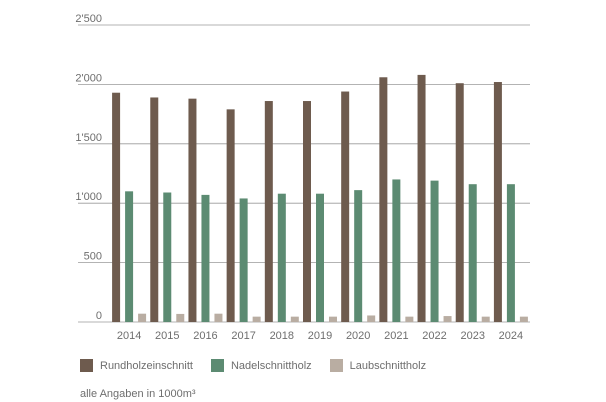 The width and height of the screenshot is (606, 402). I want to click on bar-rundholzeinschnitt-2021, so click(383, 199).